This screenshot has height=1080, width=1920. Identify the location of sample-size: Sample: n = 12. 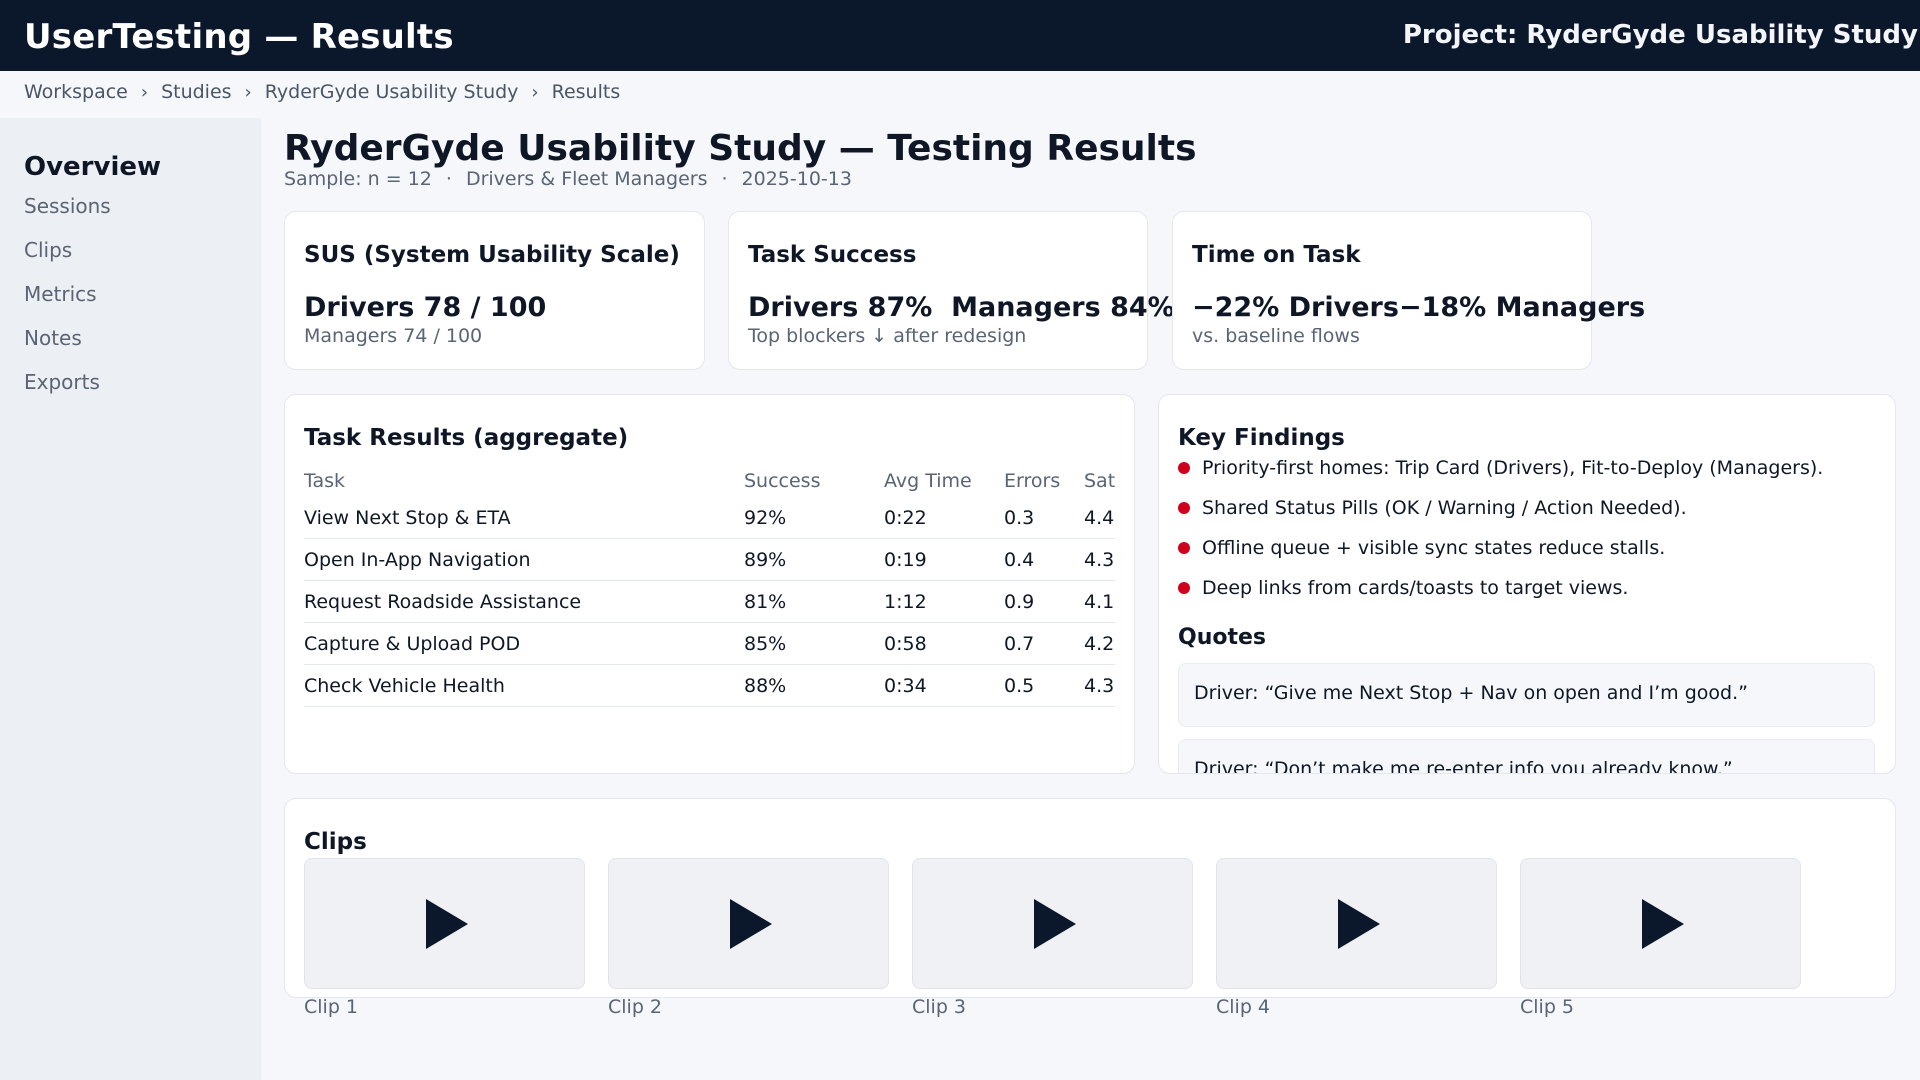
(358, 179).